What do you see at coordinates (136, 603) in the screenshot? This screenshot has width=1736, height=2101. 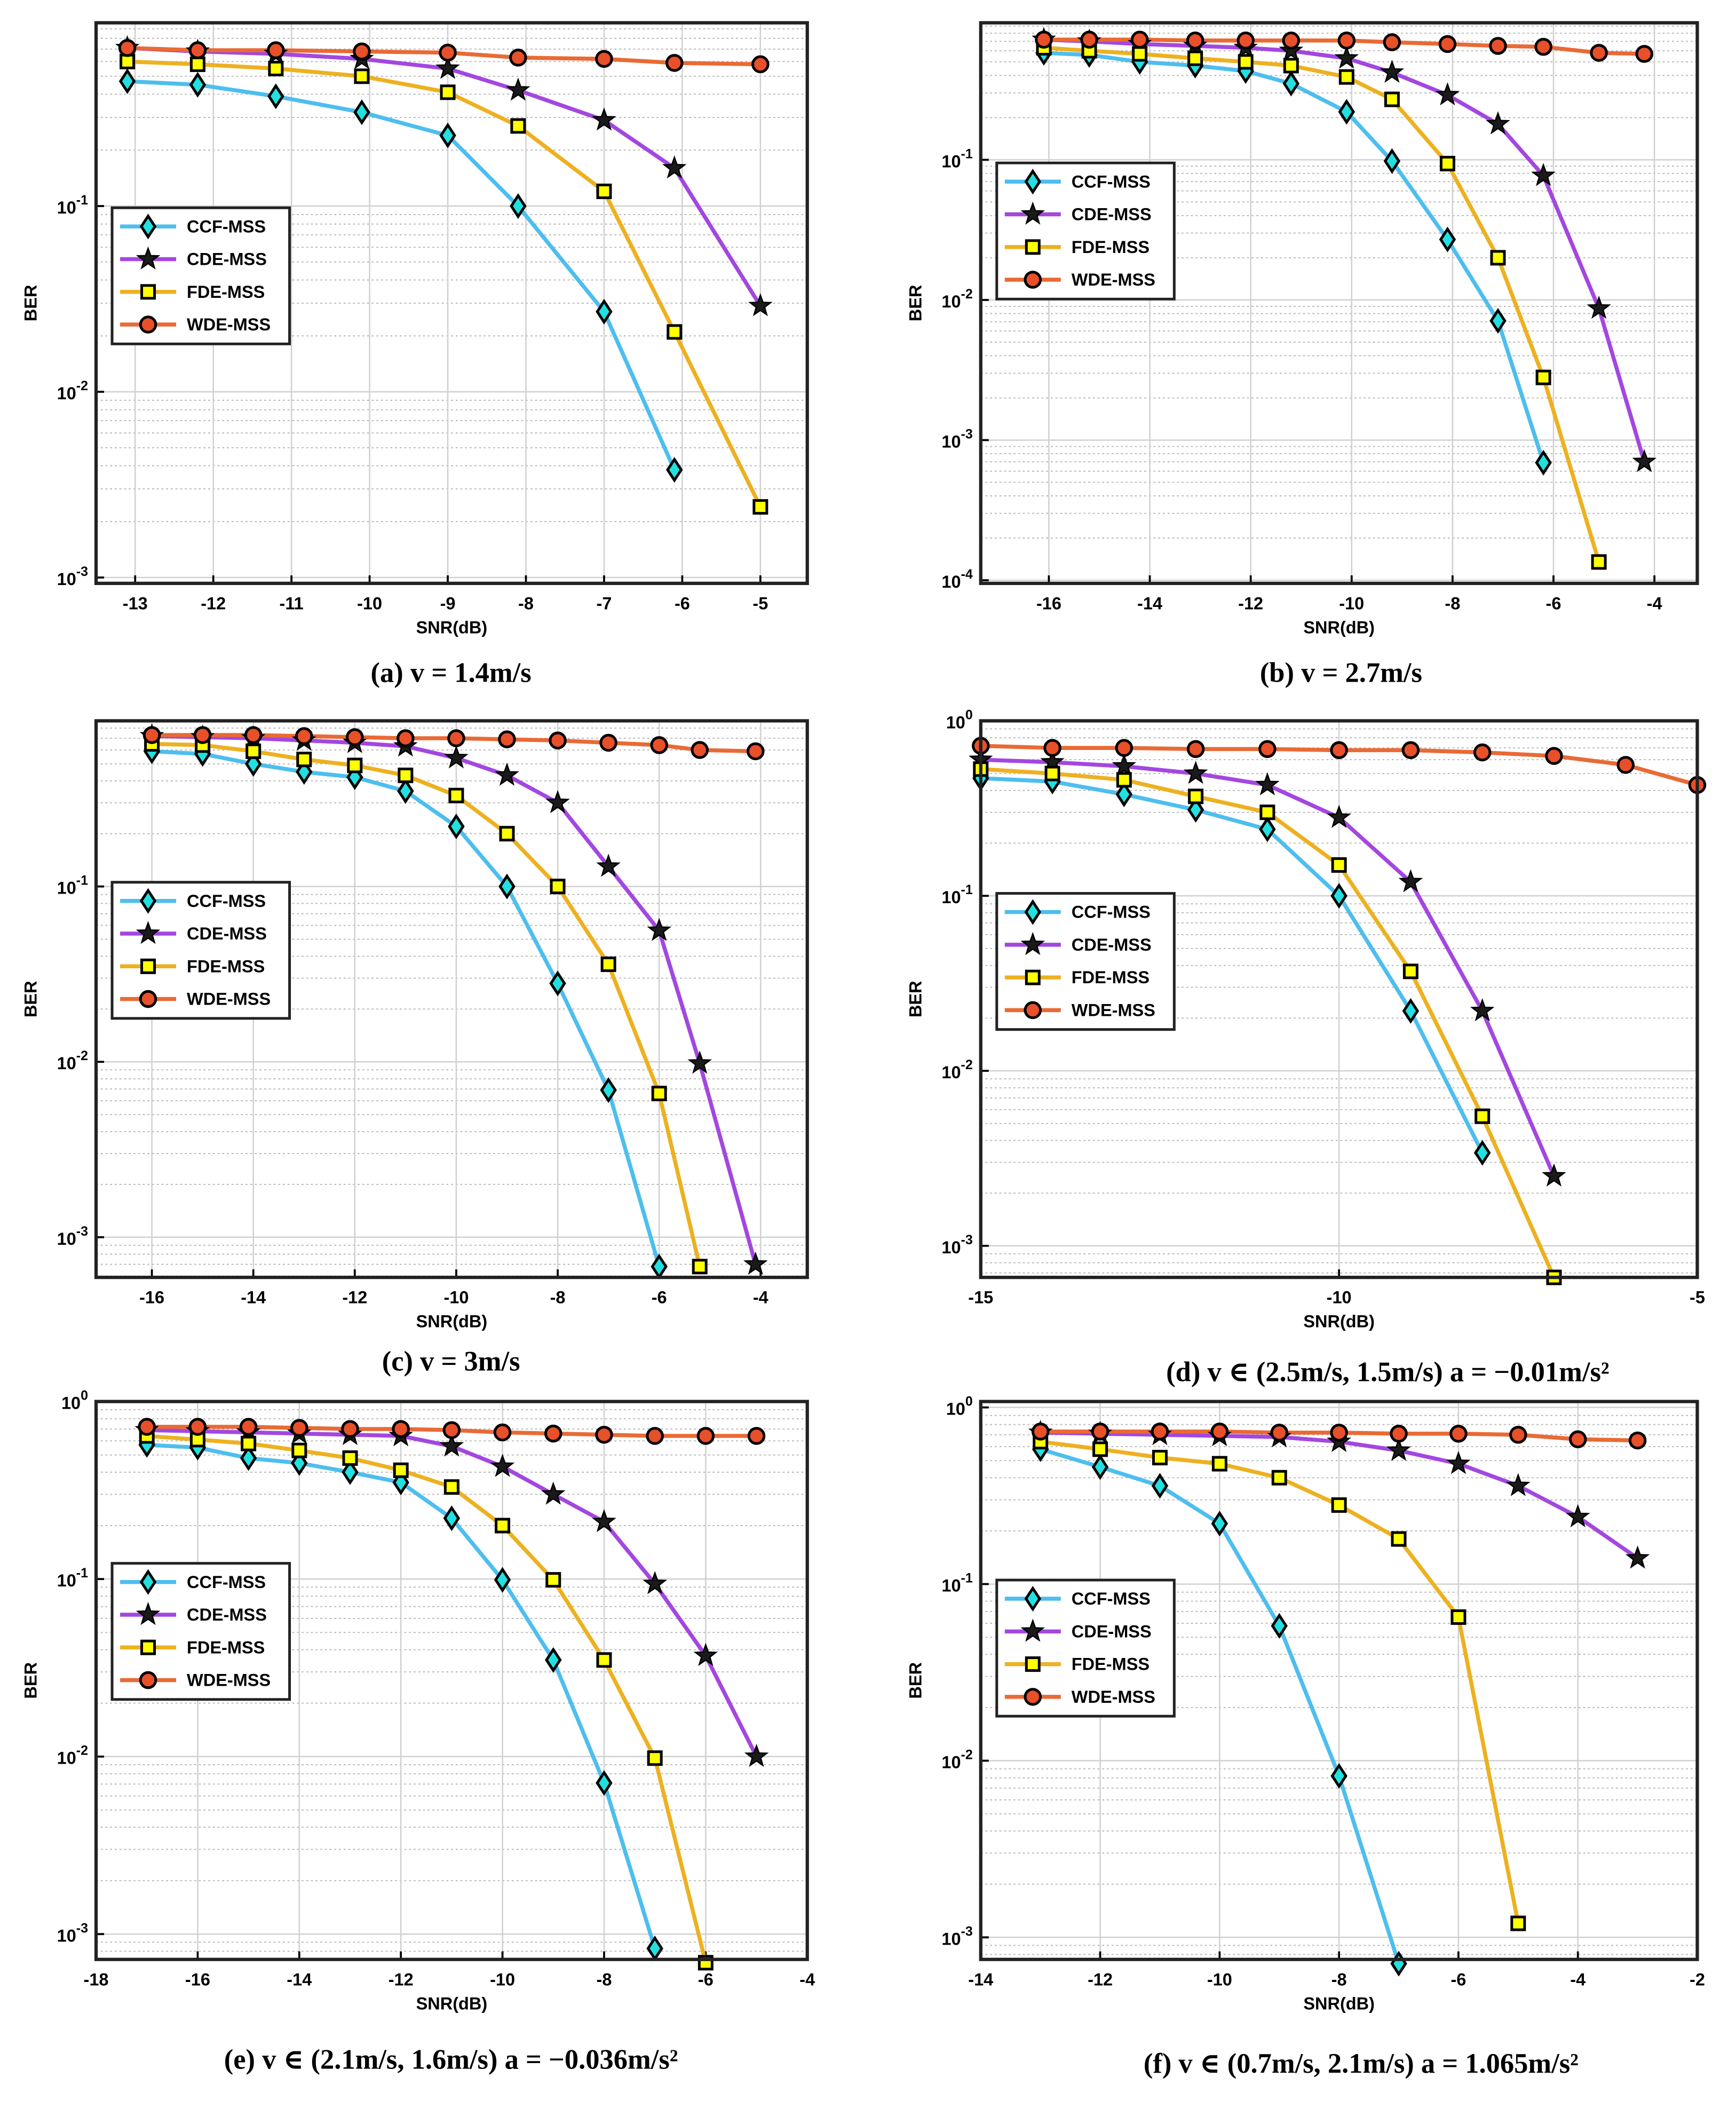 I see `x-tick-label: -13` at bounding box center [136, 603].